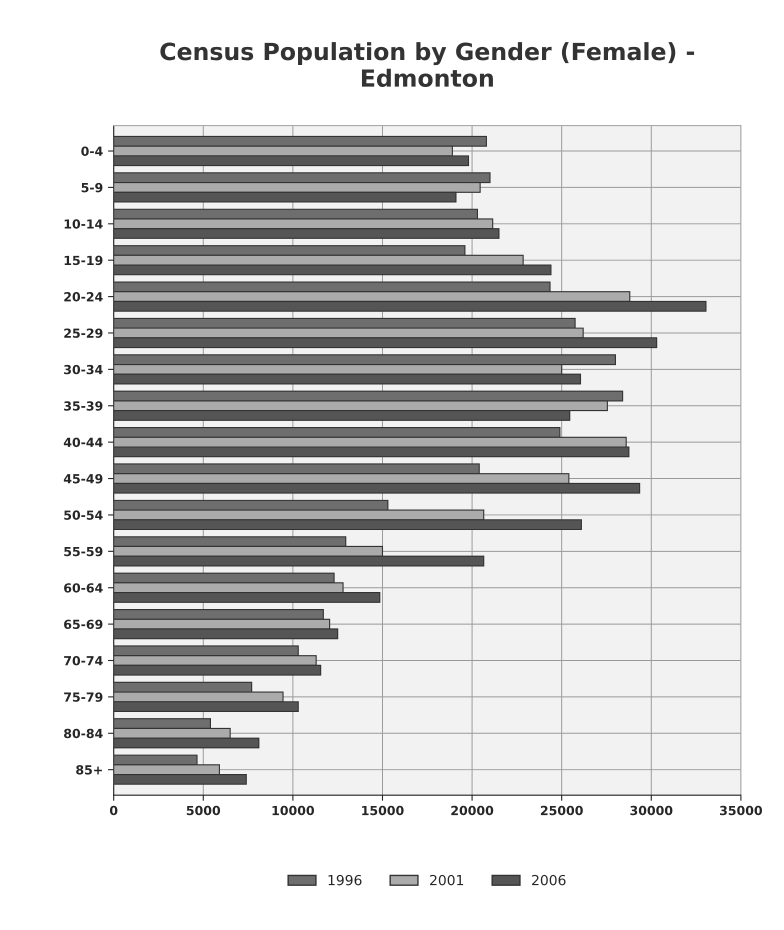  Describe the element at coordinates (203, 811) in the screenshot. I see `x-tick-label: 5000` at that location.